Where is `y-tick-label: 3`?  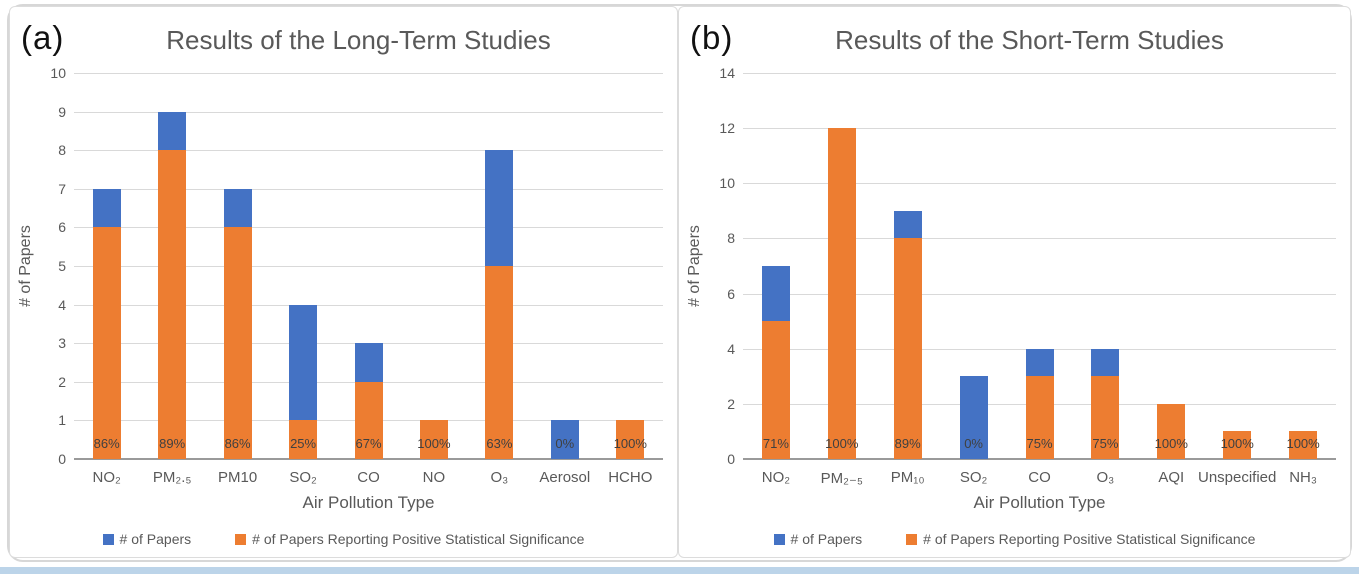 y-tick-label: 3 is located at coordinates (62, 343).